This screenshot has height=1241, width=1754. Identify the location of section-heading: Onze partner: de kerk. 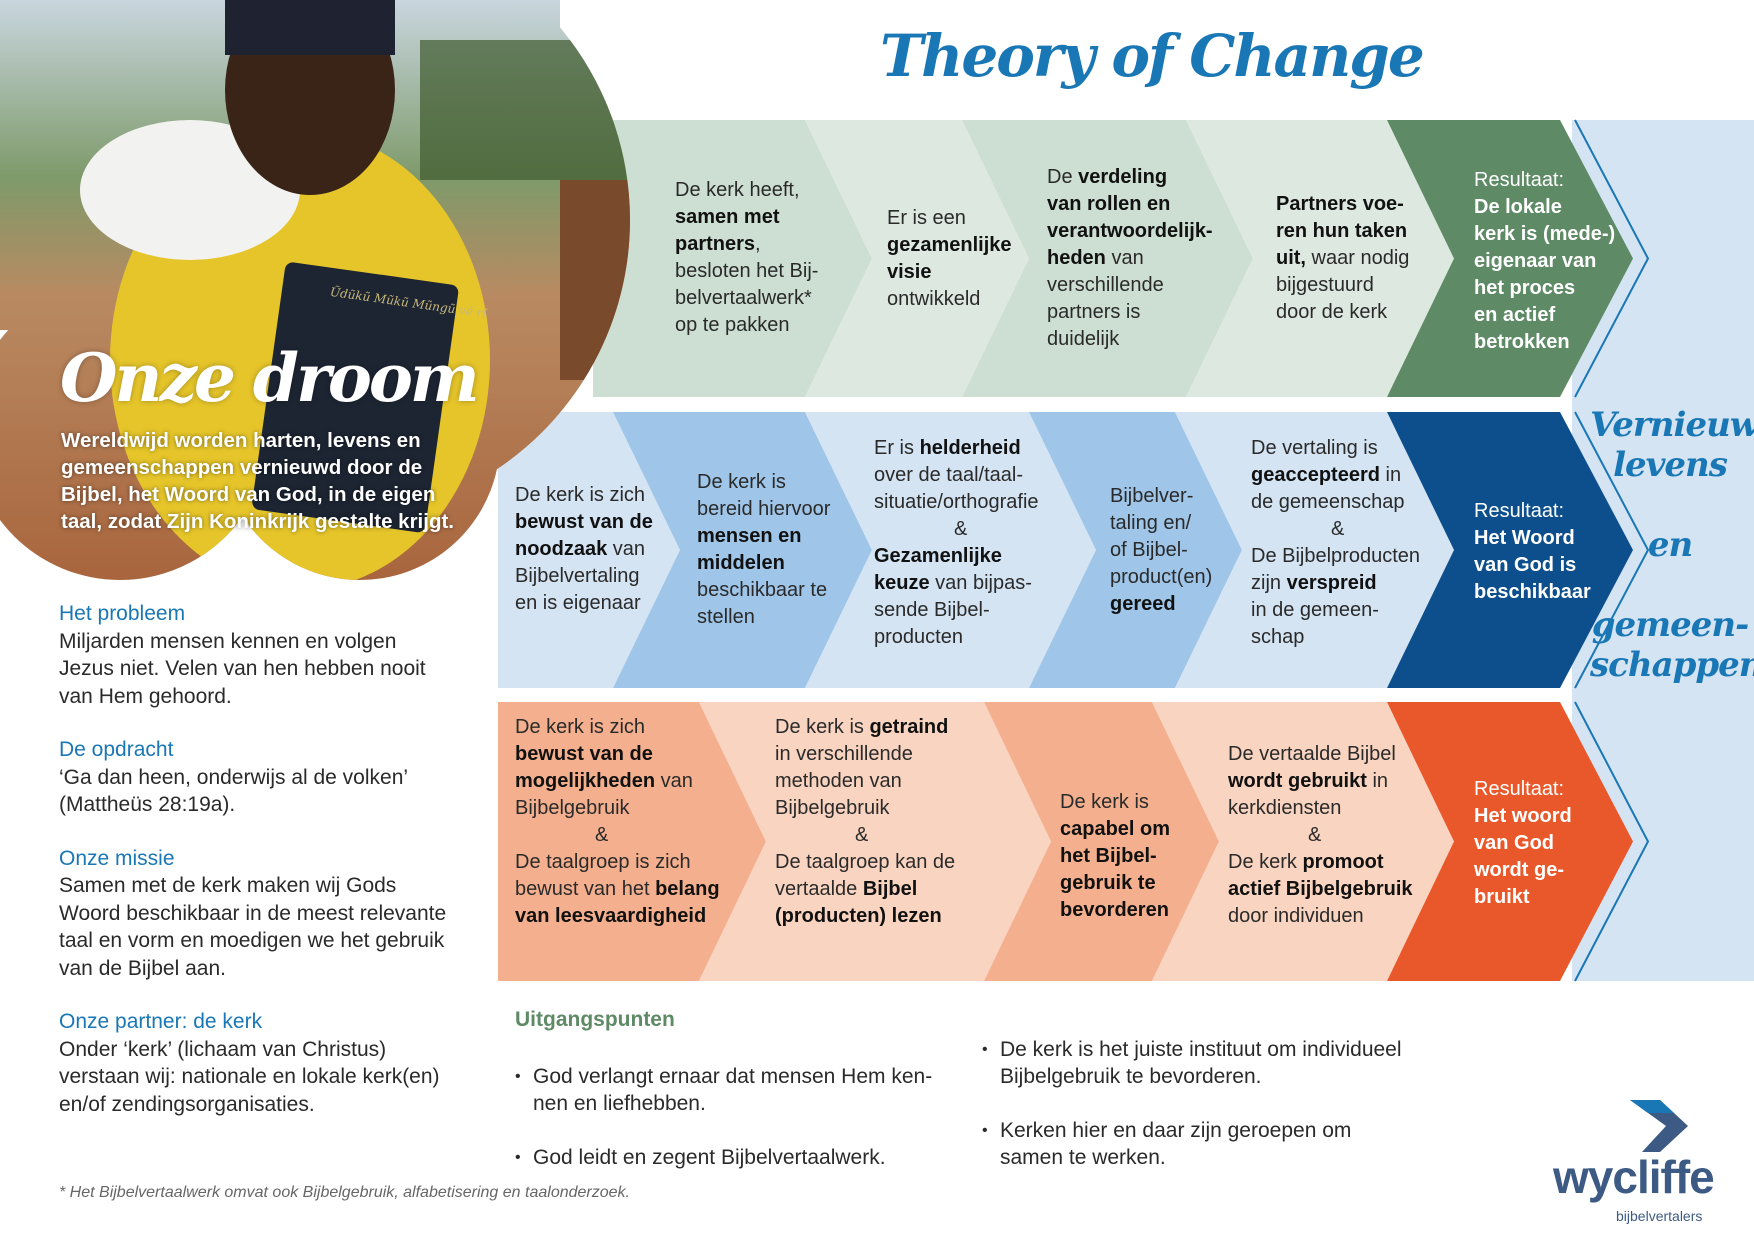
(161, 1021).